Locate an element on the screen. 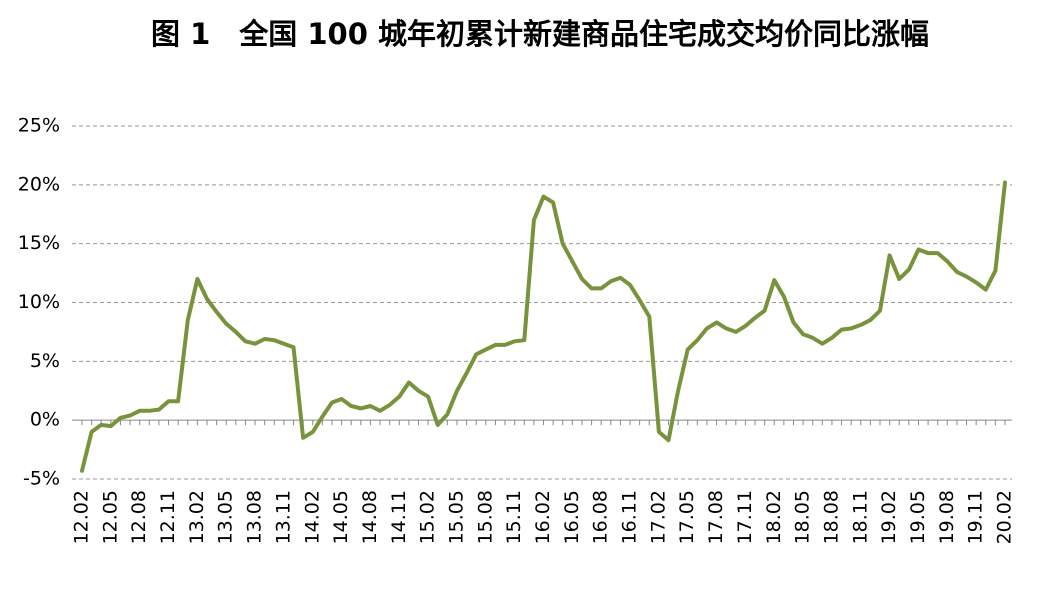  x-tick-label: 15.11 is located at coordinates (514, 517).